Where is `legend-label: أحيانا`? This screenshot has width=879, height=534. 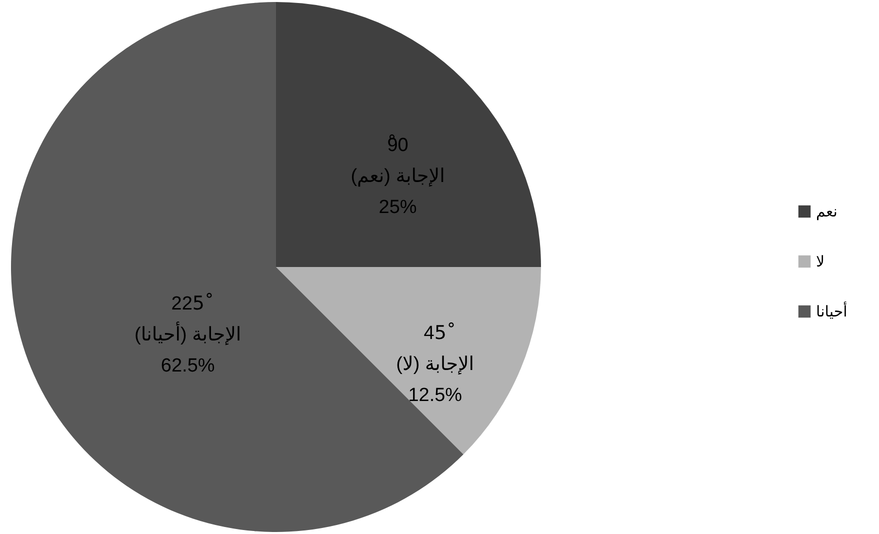
legend-label: أحيانا is located at coordinates (832, 311).